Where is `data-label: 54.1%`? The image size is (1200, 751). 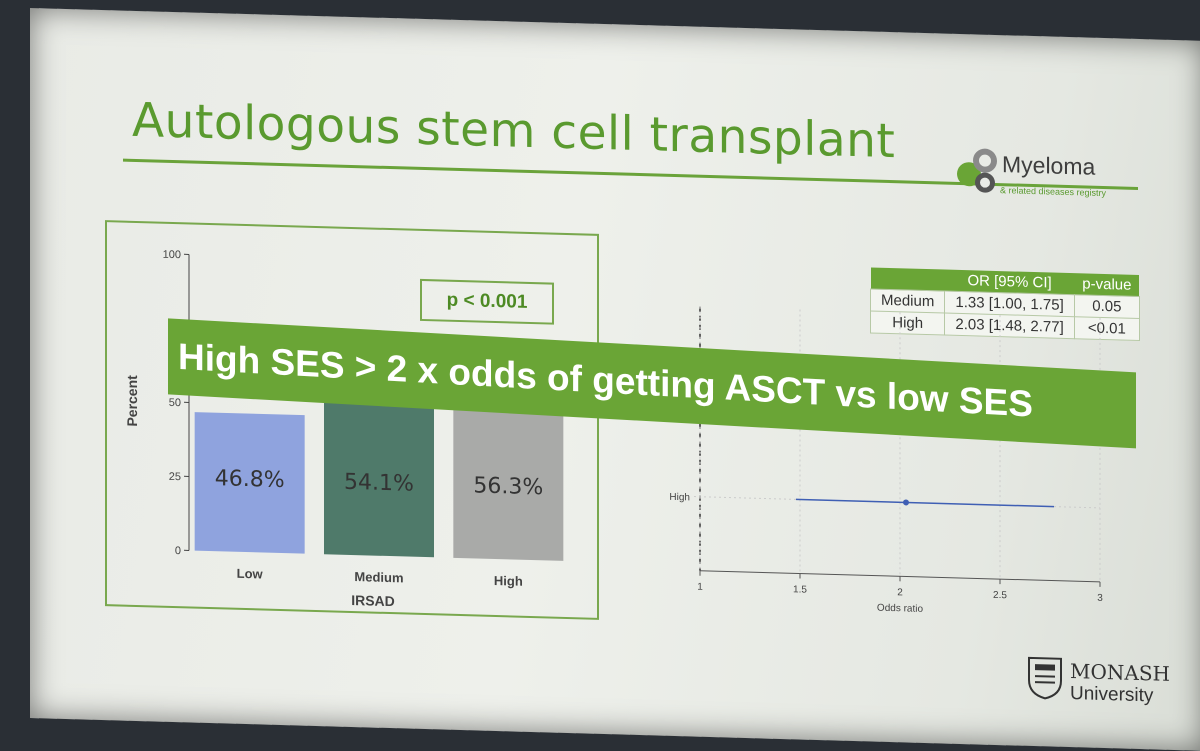
data-label: 54.1% is located at coordinates (379, 483).